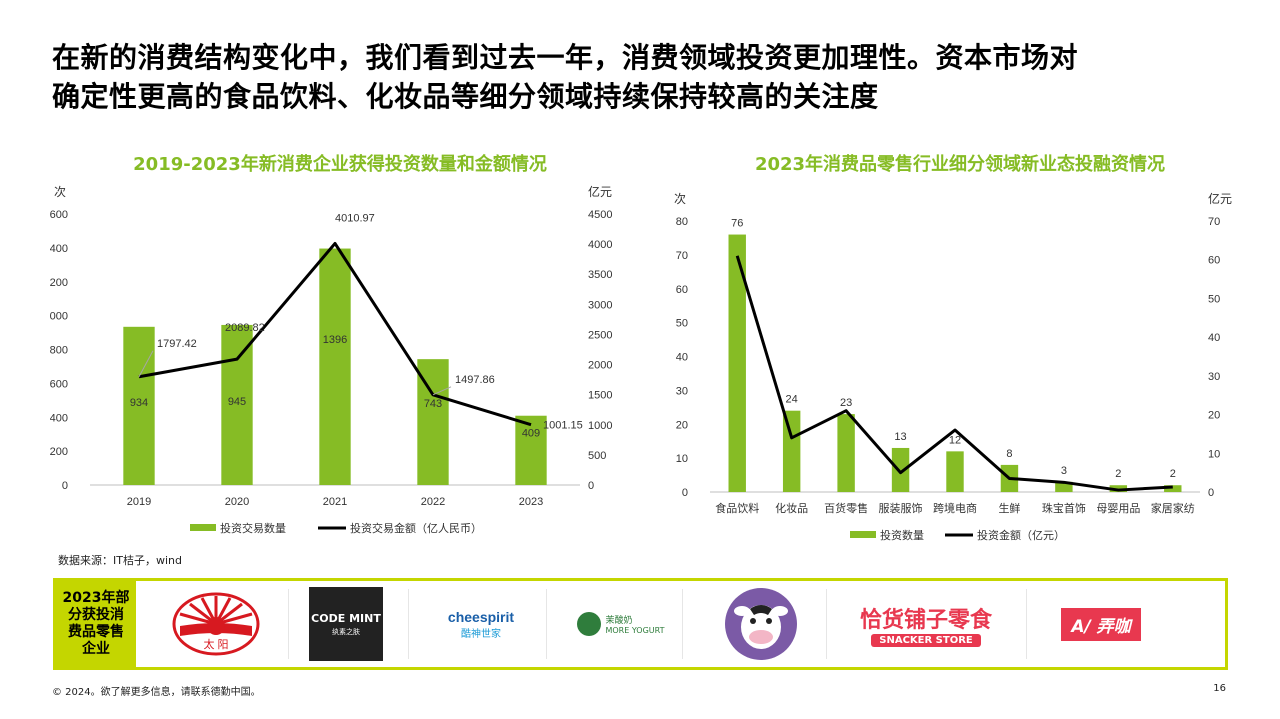 Image resolution: width=1280 pixels, height=719 pixels. I want to click on bar-百货零售, so click(846, 453).